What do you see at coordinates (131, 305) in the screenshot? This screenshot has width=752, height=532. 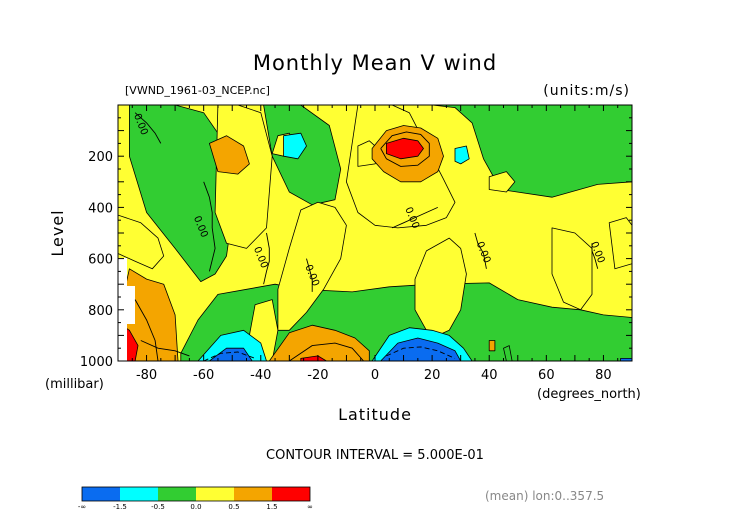 I see `missing-data-patch` at bounding box center [131, 305].